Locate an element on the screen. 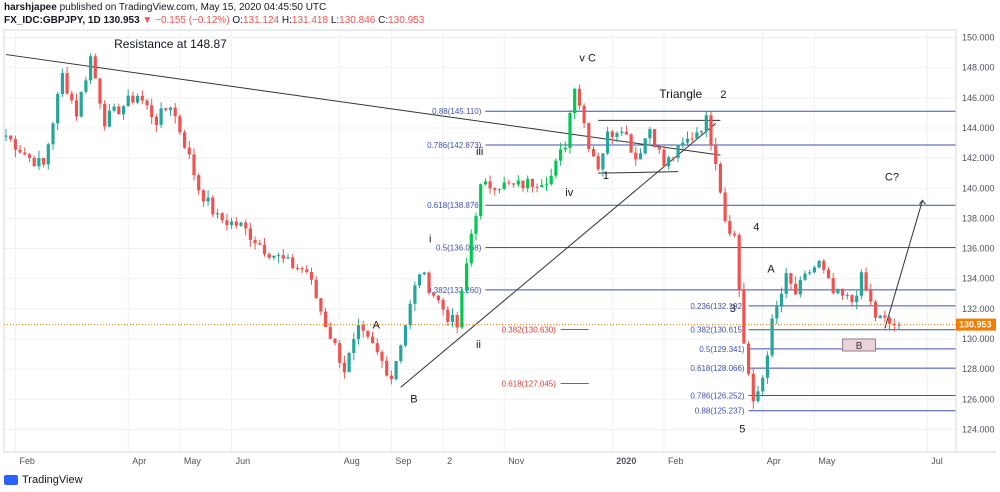 This screenshot has height=492, width=1000. wave-label: A is located at coordinates (771, 270).